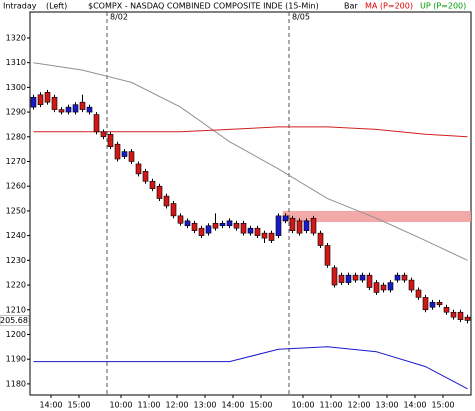  I want to click on y-tick-label: 1230, so click(16, 260).